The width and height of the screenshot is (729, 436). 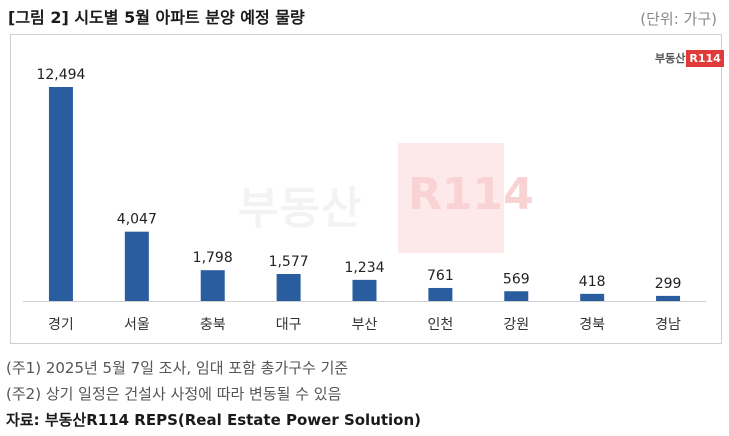 What do you see at coordinates (364, 268) in the screenshot?
I see `value-label-5: 1,234` at bounding box center [364, 268].